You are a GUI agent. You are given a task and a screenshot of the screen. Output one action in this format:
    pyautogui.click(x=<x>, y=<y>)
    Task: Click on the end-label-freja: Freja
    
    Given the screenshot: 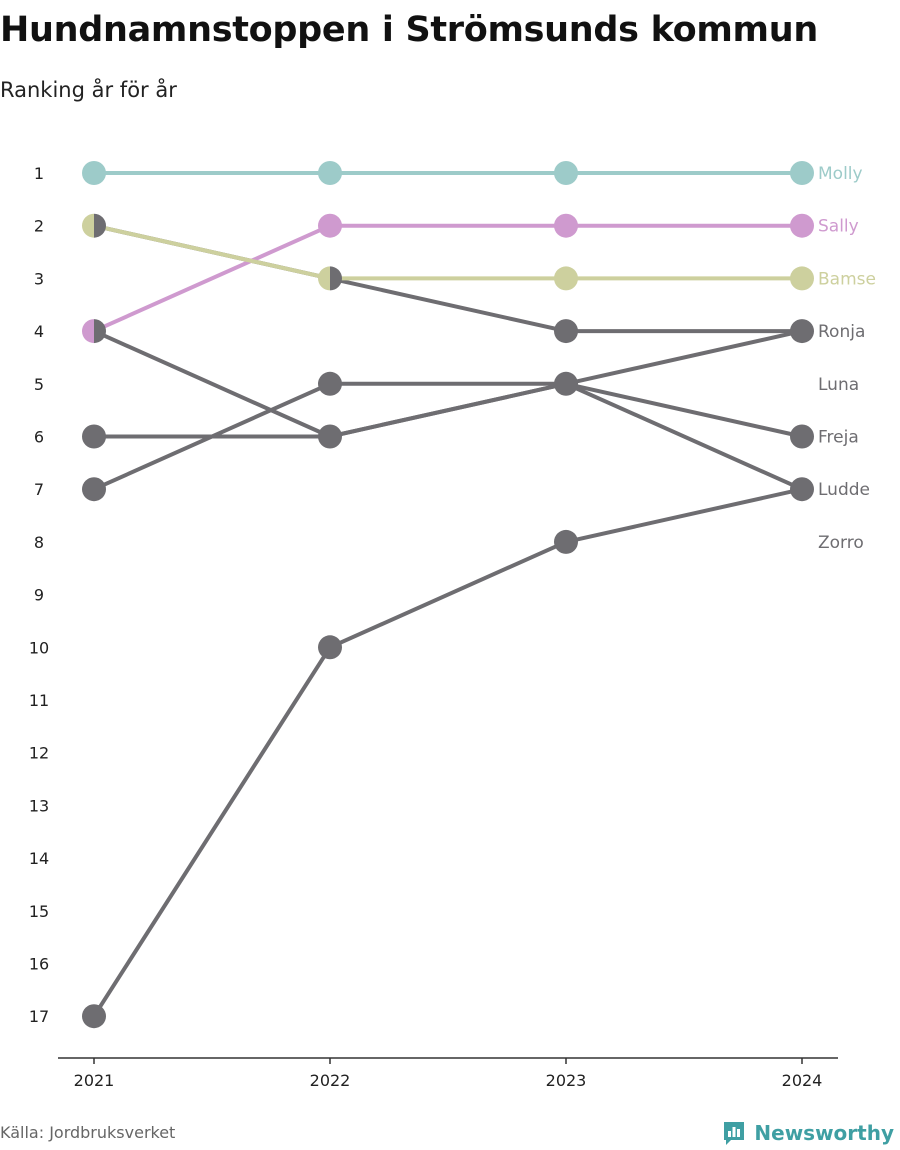 What is the action you would take?
    pyautogui.click(x=838, y=438)
    